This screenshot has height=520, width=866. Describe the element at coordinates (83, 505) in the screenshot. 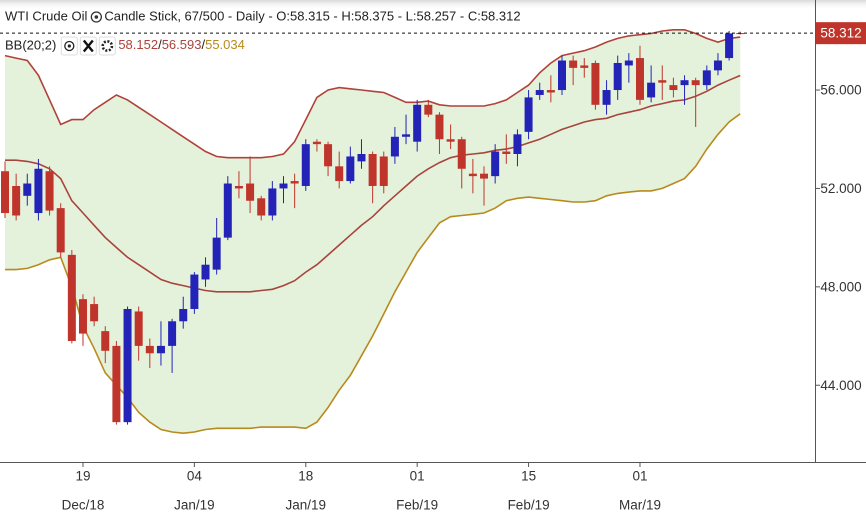

I see `x-tick-month: Dec/18` at that location.